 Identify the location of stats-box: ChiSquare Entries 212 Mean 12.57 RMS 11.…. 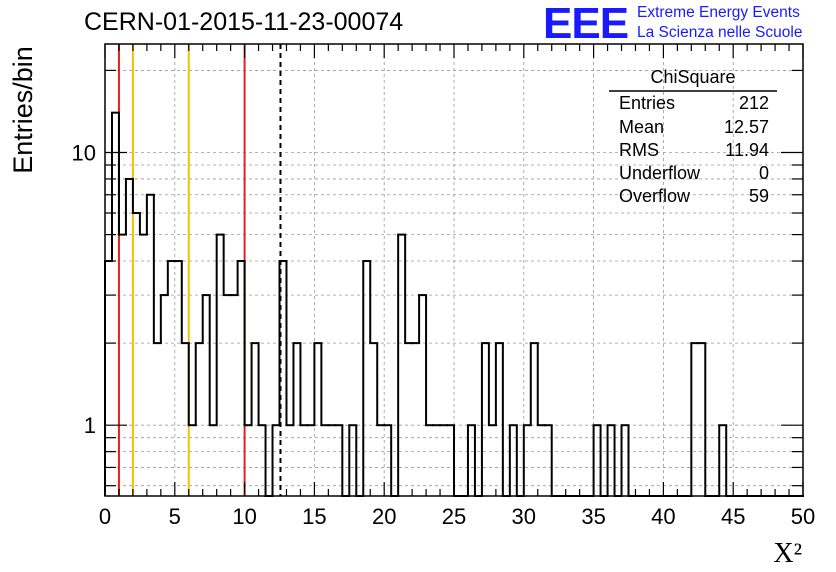
(693, 136).